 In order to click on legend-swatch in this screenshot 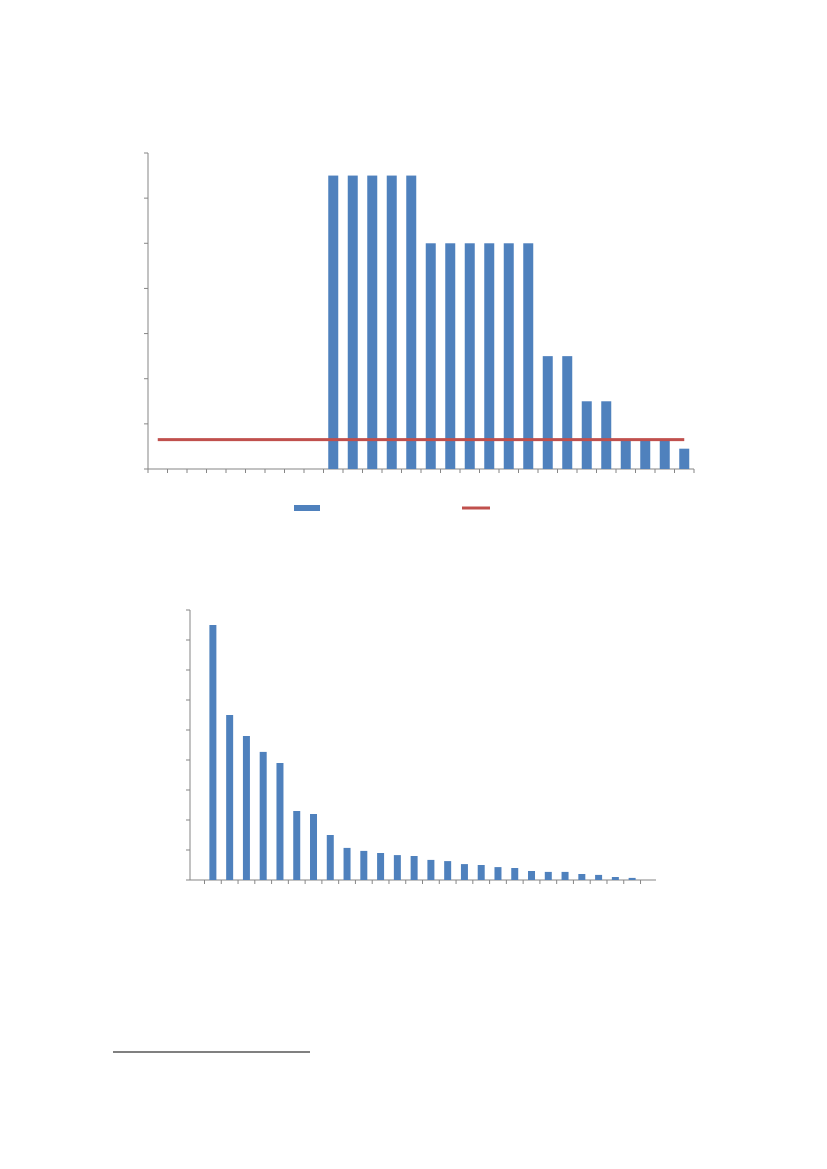, I will do `click(307, 508)`.